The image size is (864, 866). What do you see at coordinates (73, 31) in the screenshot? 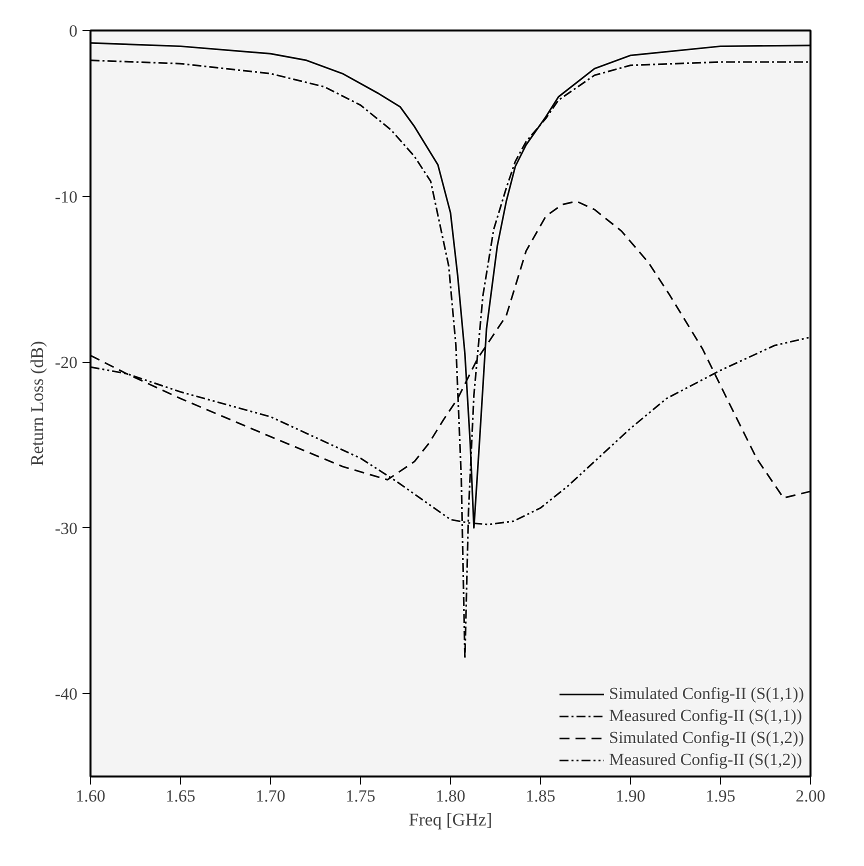
I see `y-tick-label: 0` at bounding box center [73, 31].